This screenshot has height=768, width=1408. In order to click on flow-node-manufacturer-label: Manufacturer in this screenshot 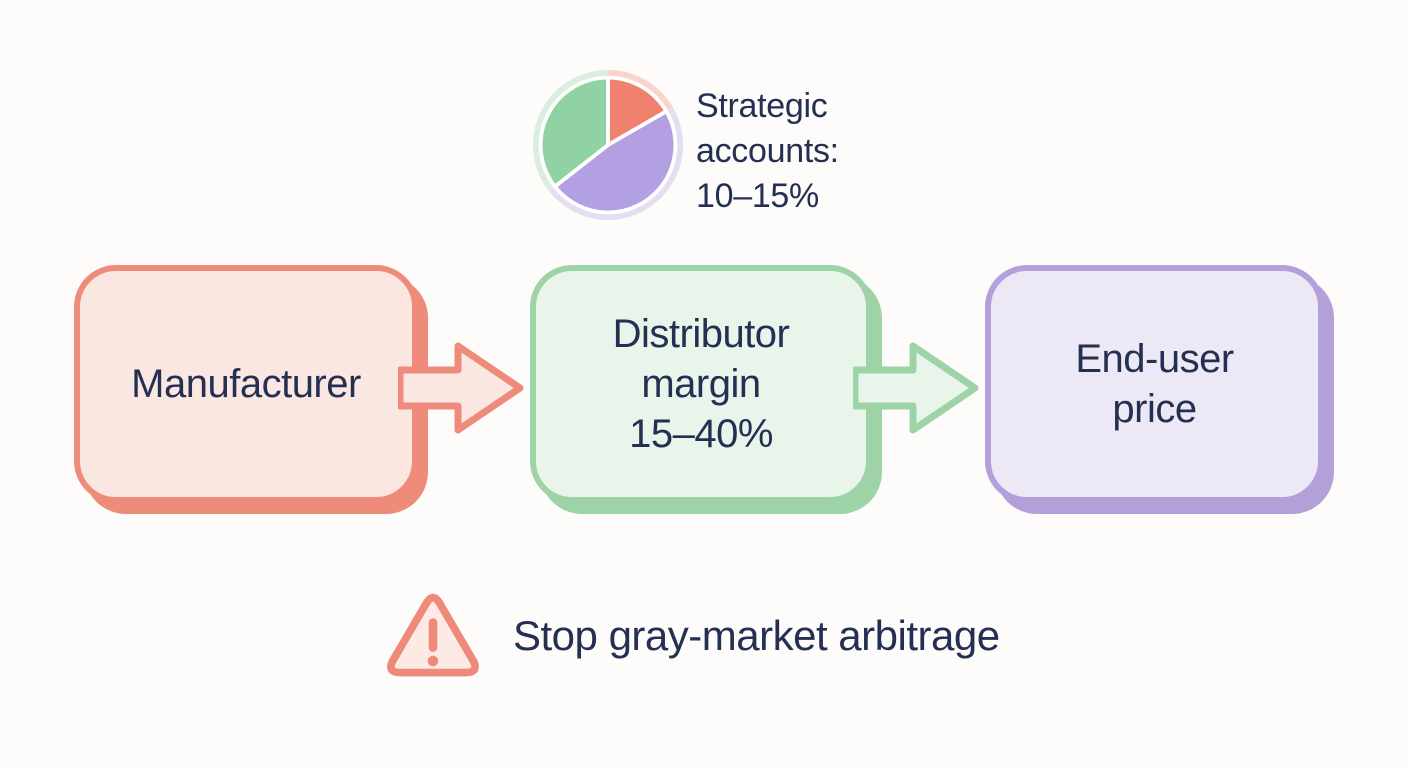, I will do `click(246, 384)`.